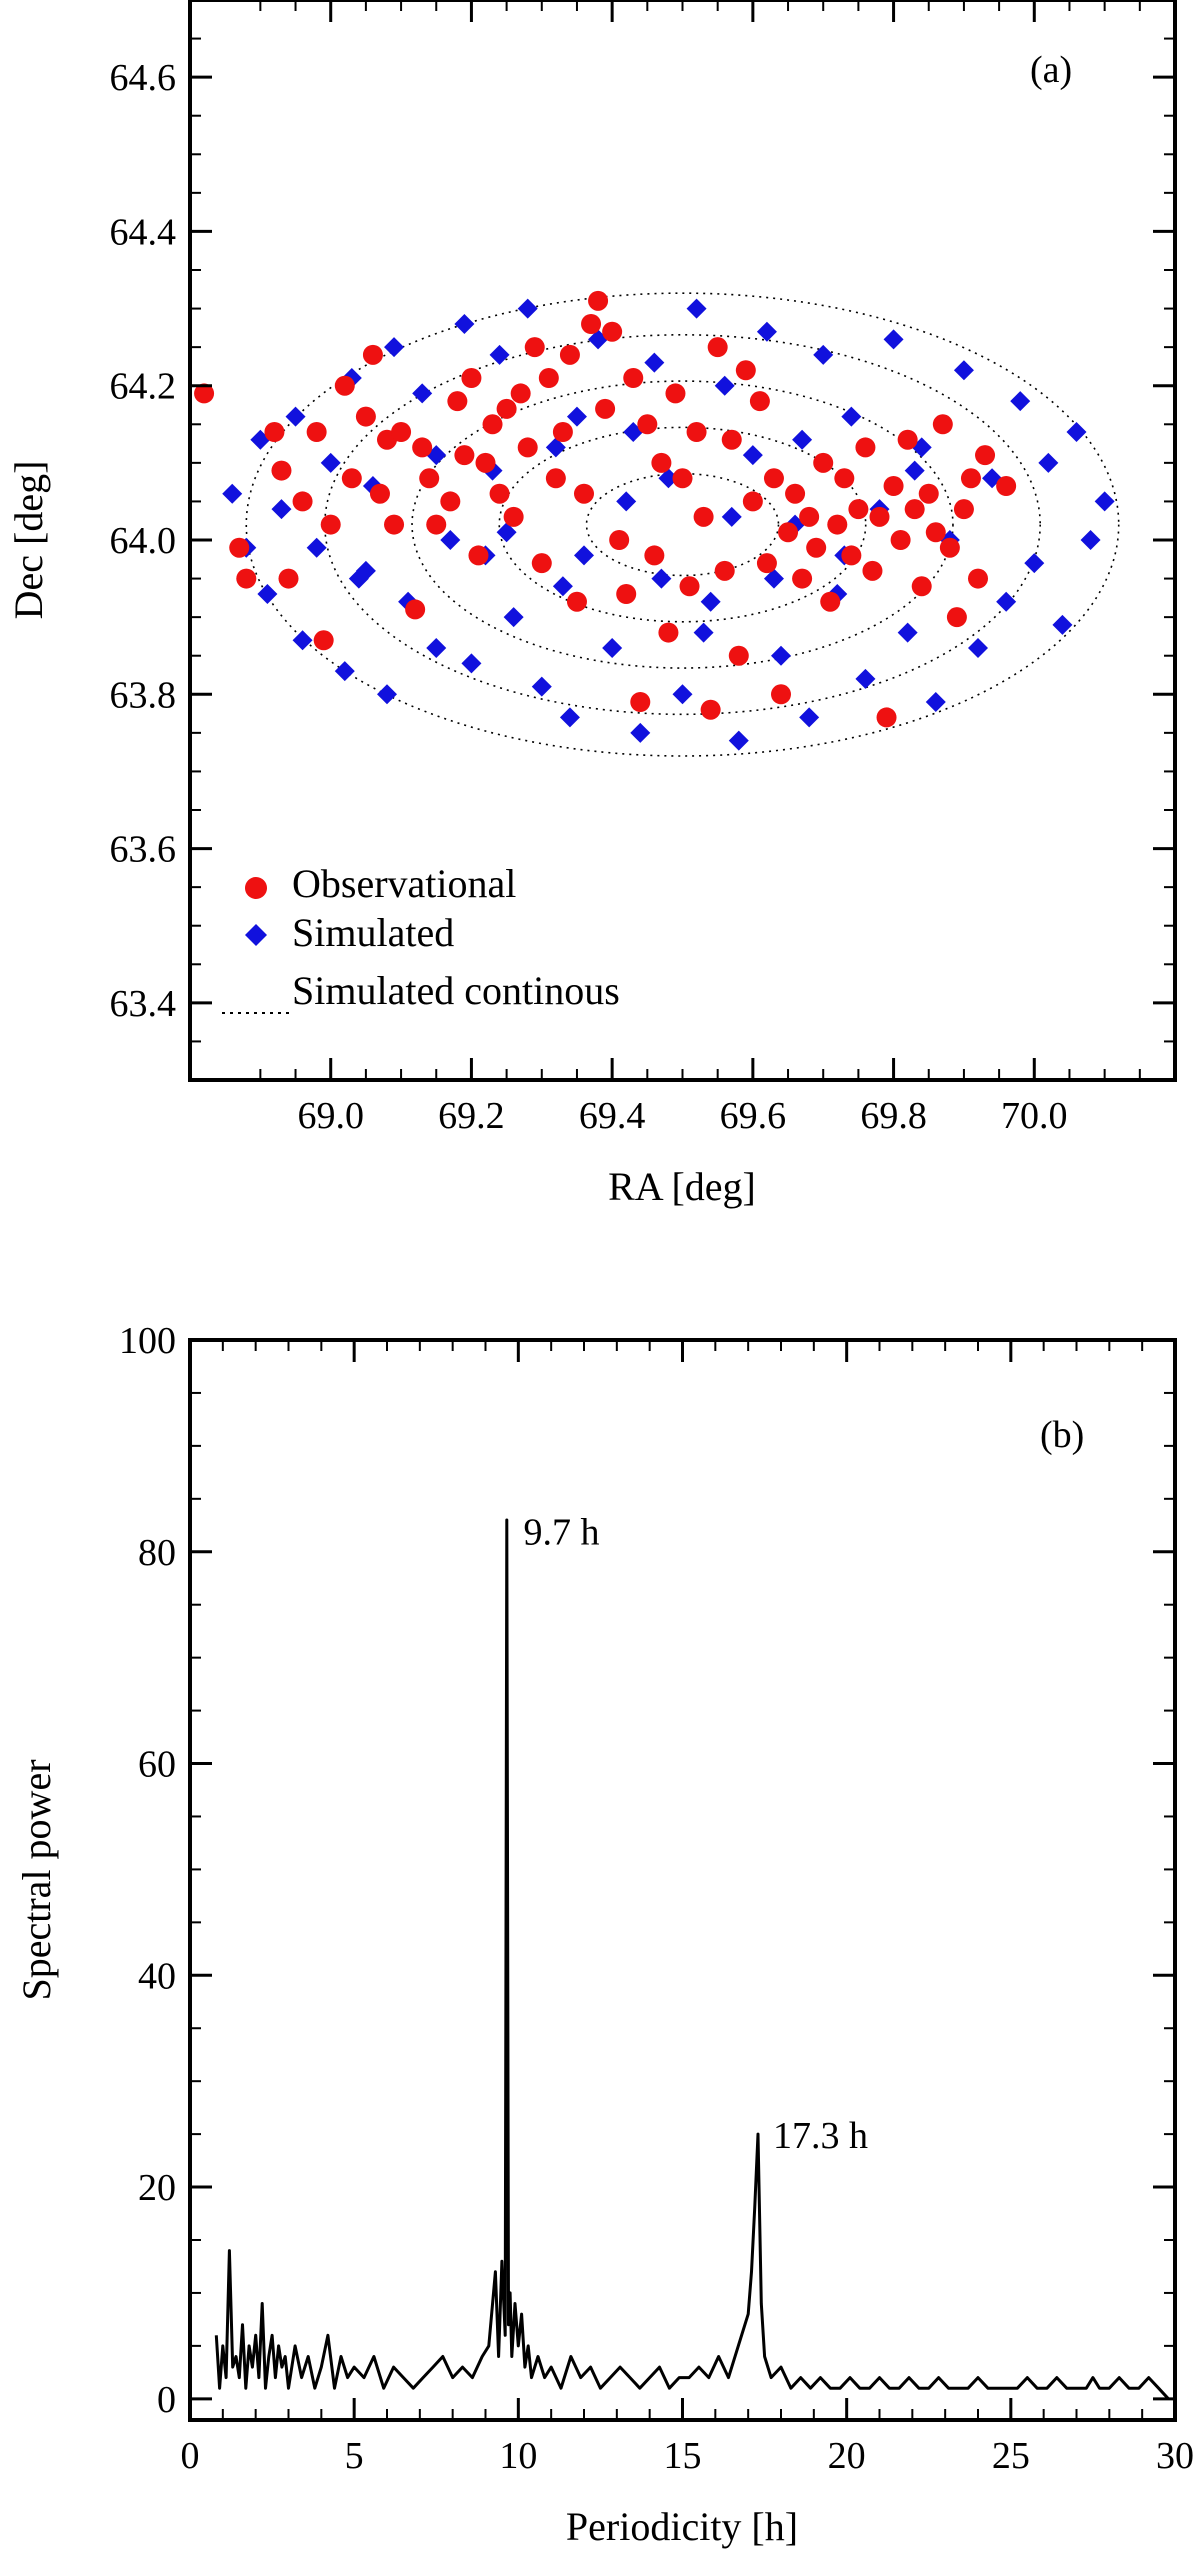 This screenshot has height=2560, width=1200. What do you see at coordinates (143, 387) in the screenshot?
I see `y-tick-label: 64.2` at bounding box center [143, 387].